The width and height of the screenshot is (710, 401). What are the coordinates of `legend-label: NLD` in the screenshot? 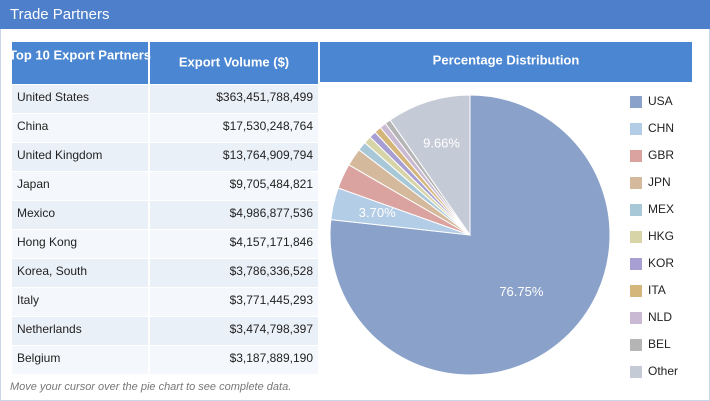 It's located at (660, 317).